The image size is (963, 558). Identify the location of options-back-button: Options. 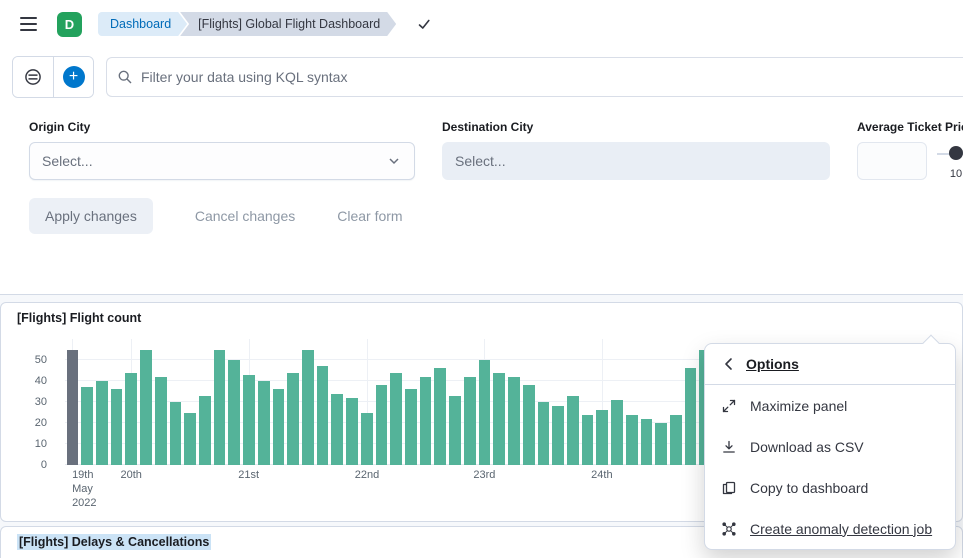
(830, 364).